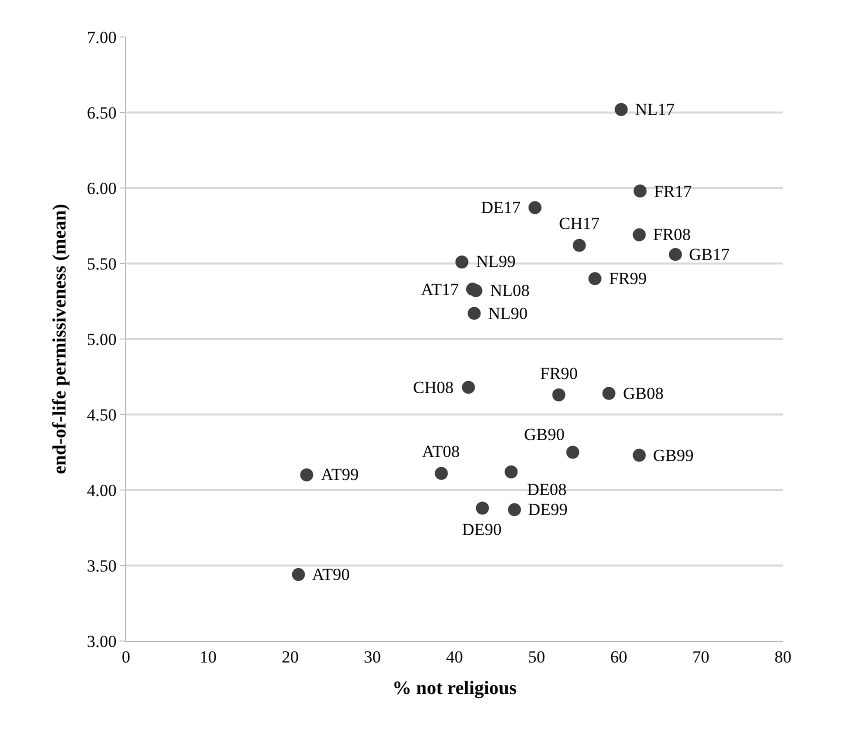 This screenshot has height=736, width=852. I want to click on y-tick-label: 6.00, so click(101, 188).